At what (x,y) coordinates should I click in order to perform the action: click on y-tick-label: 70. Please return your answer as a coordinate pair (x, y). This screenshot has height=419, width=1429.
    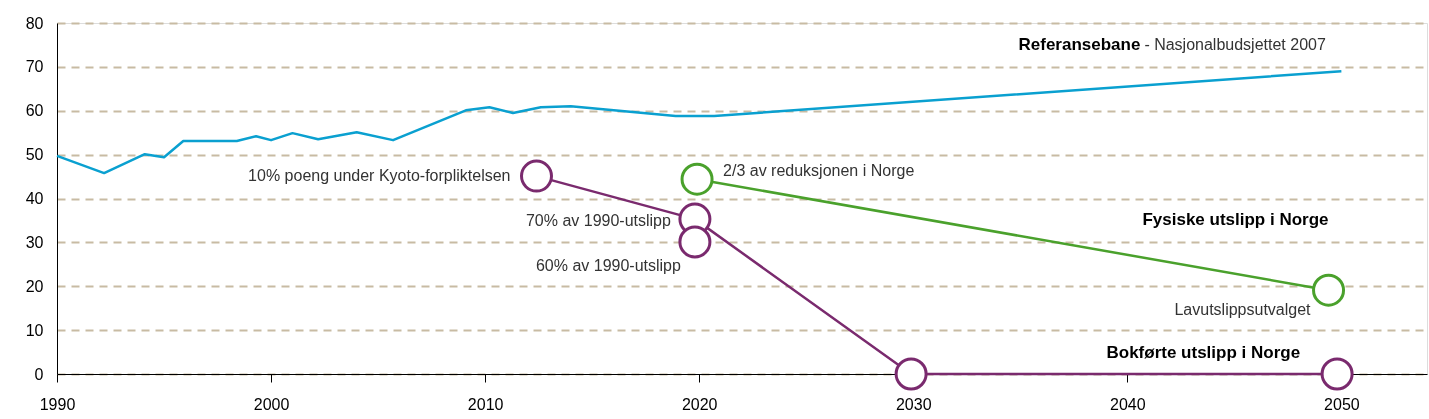
    Looking at the image, I should click on (34, 67).